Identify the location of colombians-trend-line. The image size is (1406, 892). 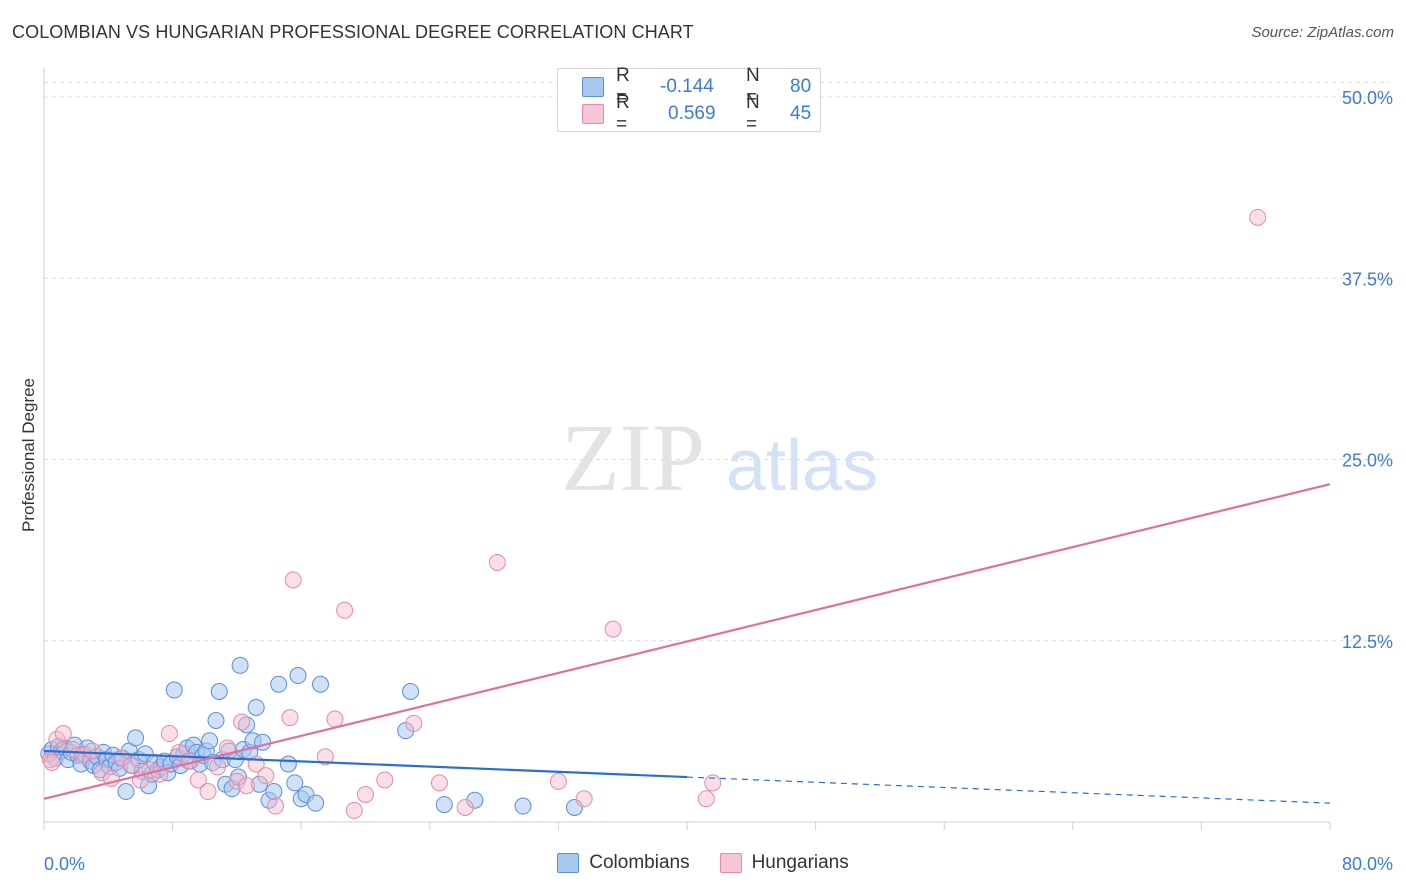
(365, 764).